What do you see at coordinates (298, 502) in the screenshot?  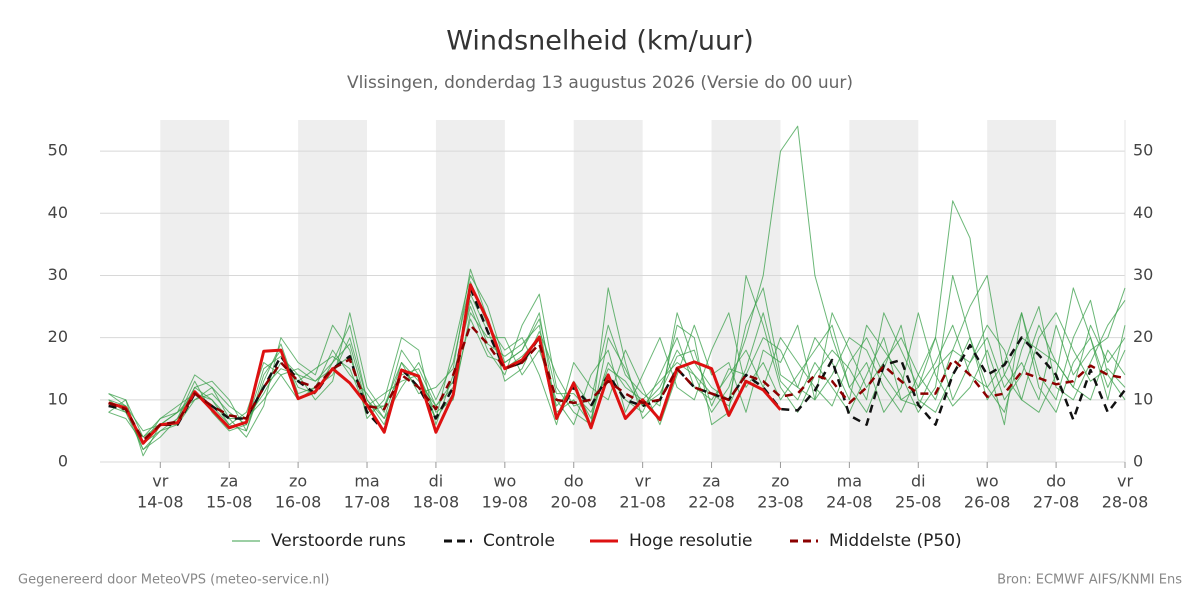 I see `x-tick-date: 16-08` at bounding box center [298, 502].